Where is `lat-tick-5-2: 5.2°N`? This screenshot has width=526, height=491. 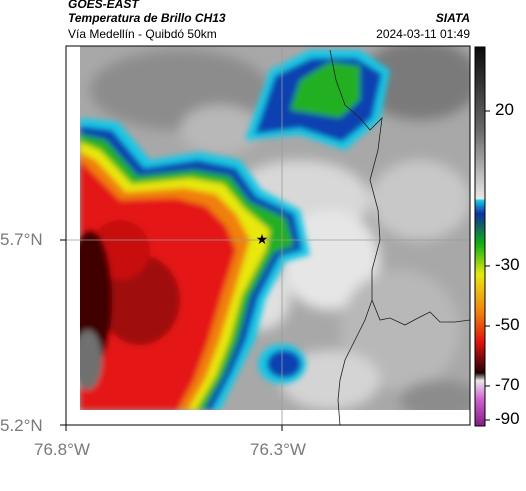
lat-tick-5-2: 5.2°N is located at coordinates (21, 425).